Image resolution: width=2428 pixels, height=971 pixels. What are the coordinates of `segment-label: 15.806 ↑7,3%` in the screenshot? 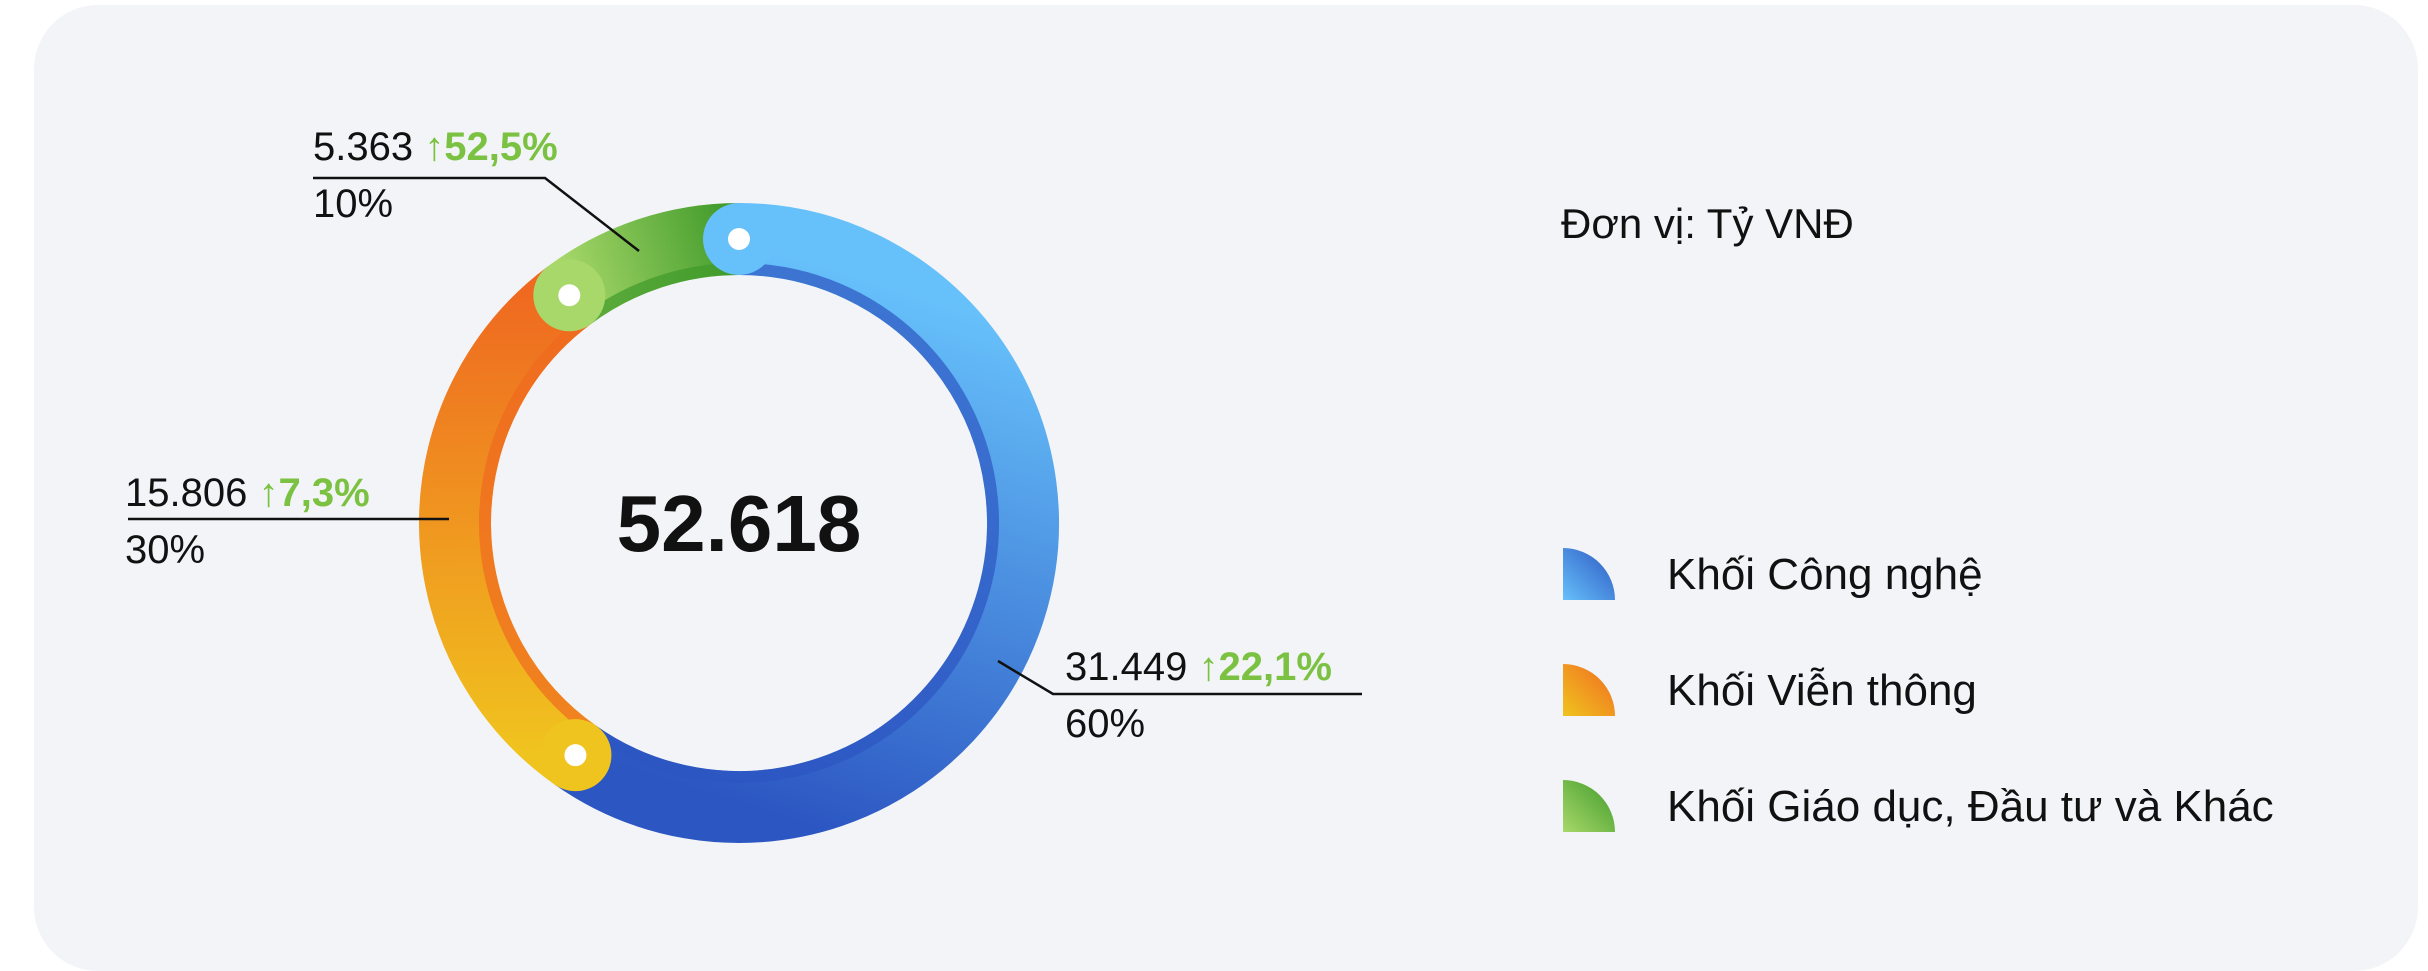 It's located at (247, 493).